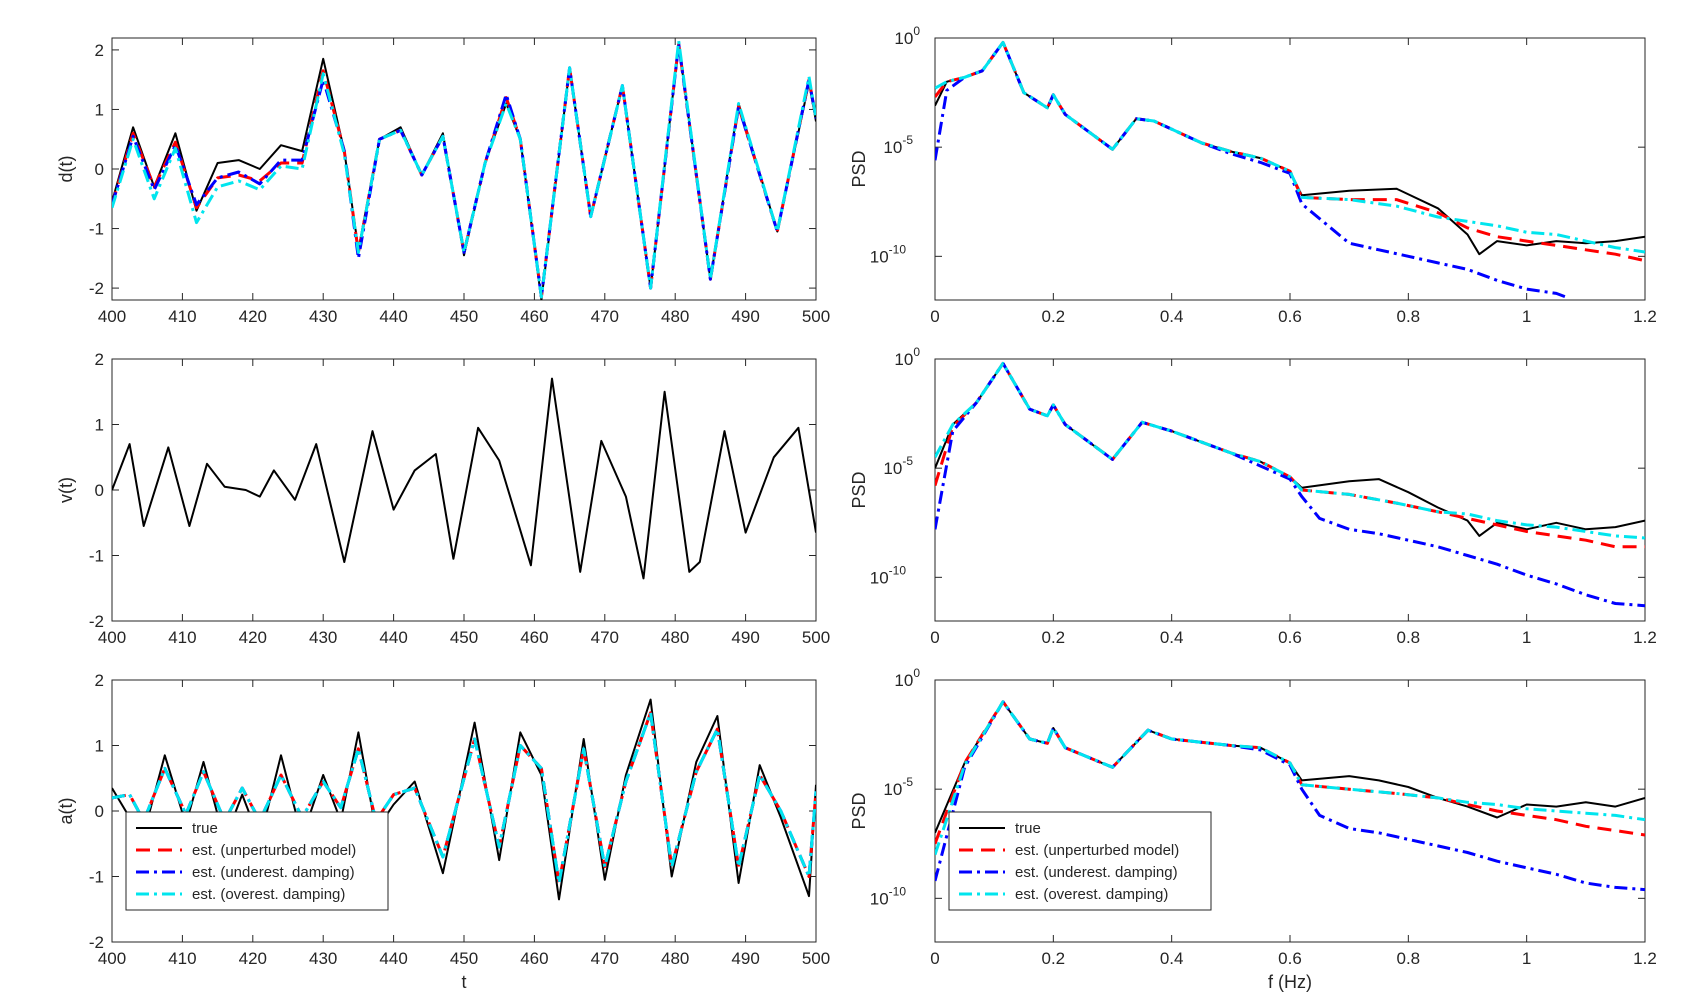 The width and height of the screenshot is (1700, 1000). Describe the element at coordinates (1526, 316) in the screenshot. I see `x-tick-label: 1` at that location.